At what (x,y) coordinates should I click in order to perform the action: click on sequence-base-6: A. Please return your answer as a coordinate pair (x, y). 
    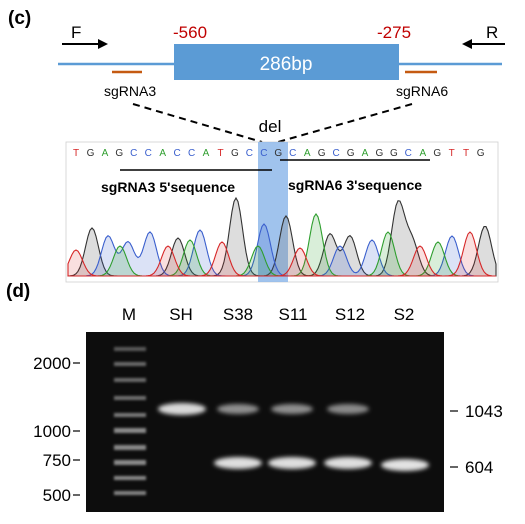
    Looking at the image, I should click on (162, 153).